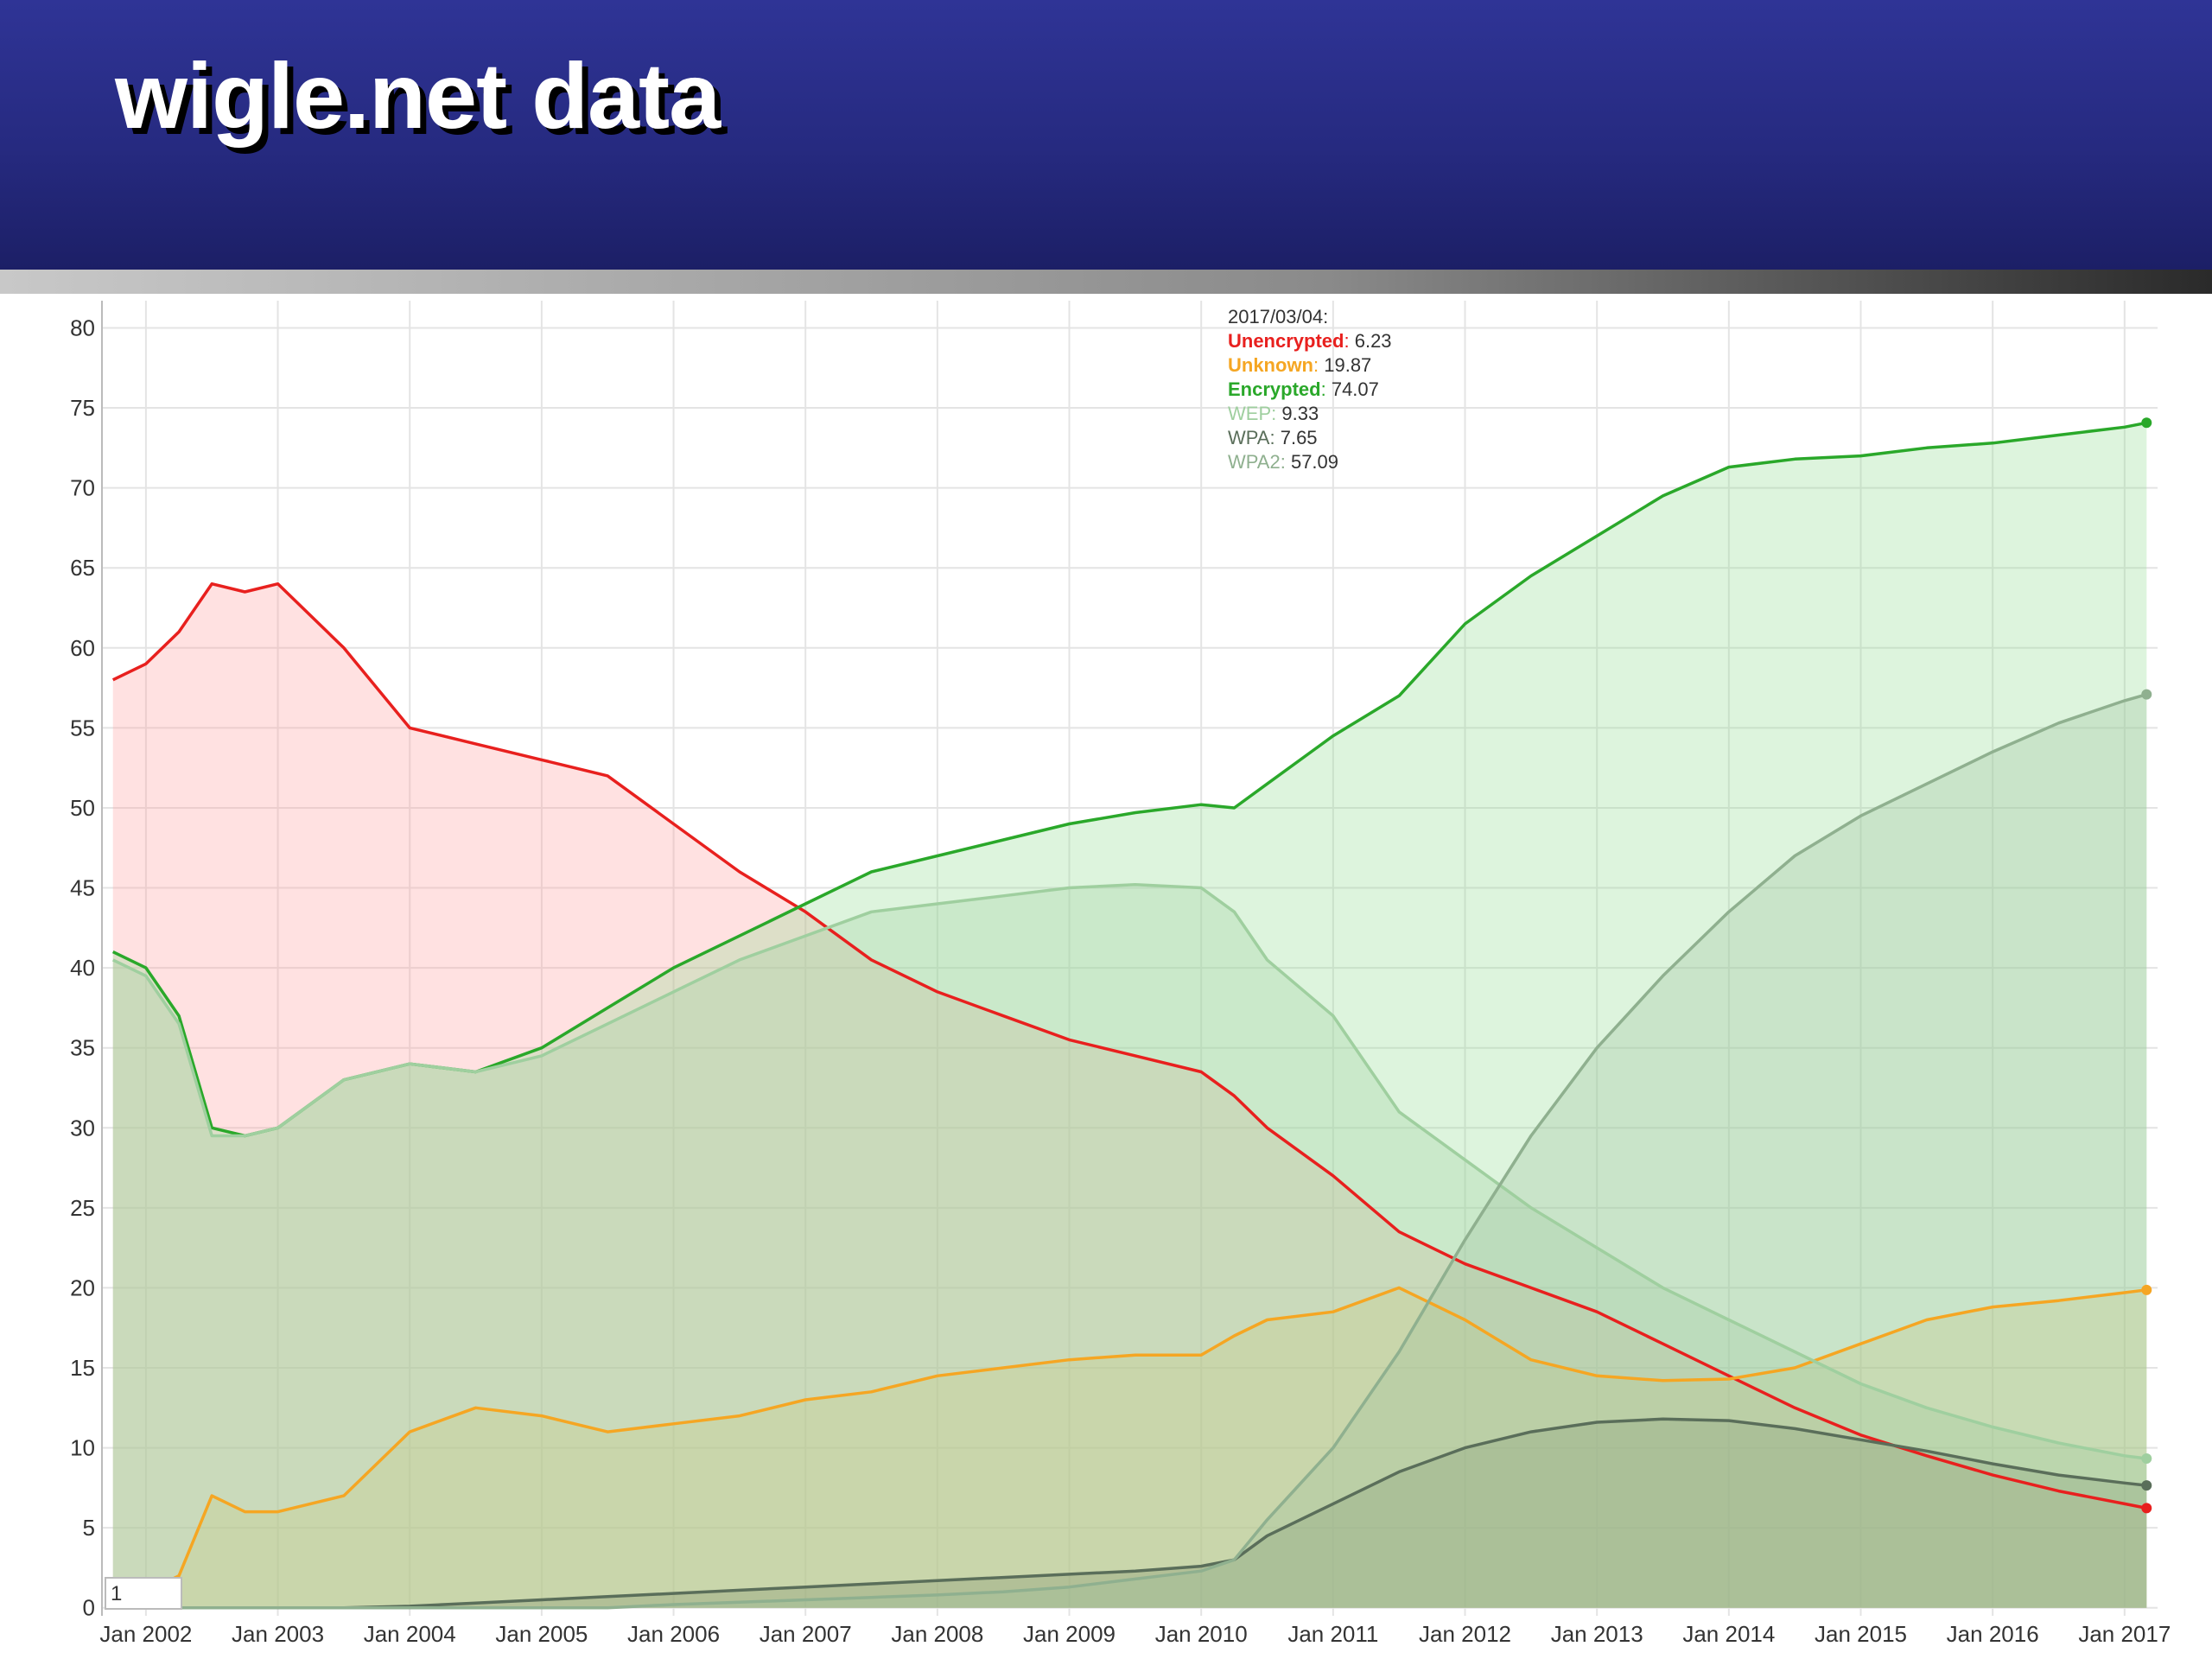  Describe the element at coordinates (1465, 1634) in the screenshot. I see `x-tick-label: Jan 2012` at that location.